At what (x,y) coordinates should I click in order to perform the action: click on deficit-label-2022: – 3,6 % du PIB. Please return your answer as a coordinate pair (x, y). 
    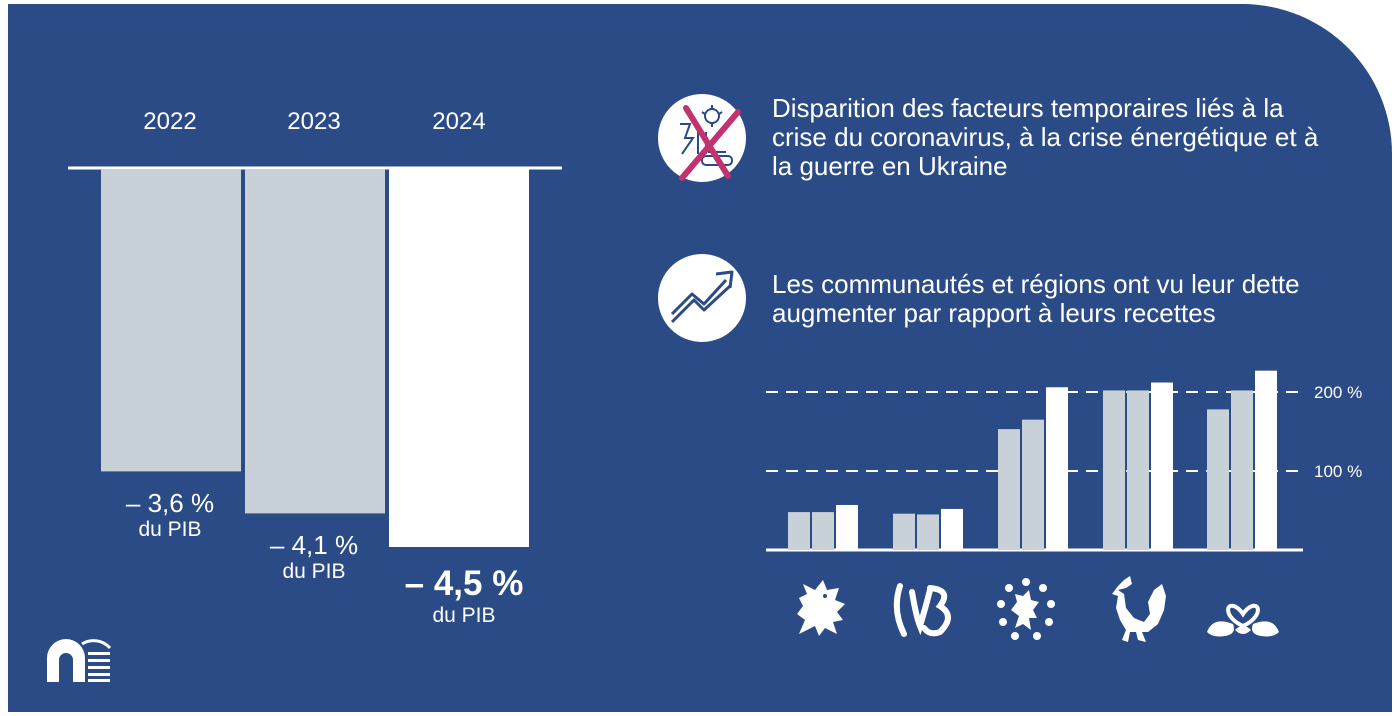
    Looking at the image, I should click on (170, 514).